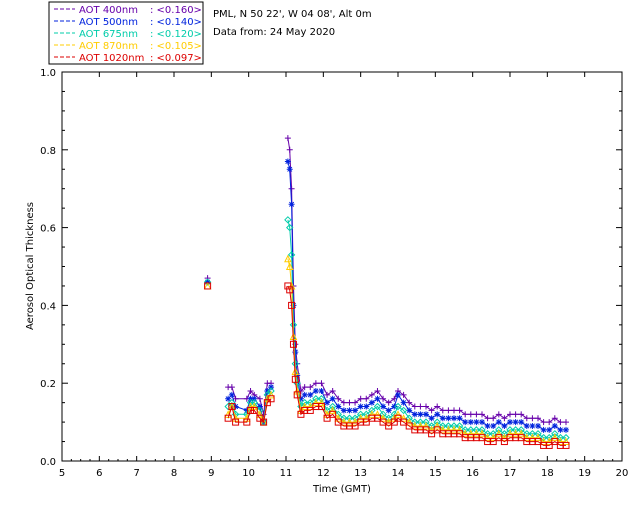 The image size is (640, 512). I want to click on legend-label: AOT 500nm, so click(108, 22).